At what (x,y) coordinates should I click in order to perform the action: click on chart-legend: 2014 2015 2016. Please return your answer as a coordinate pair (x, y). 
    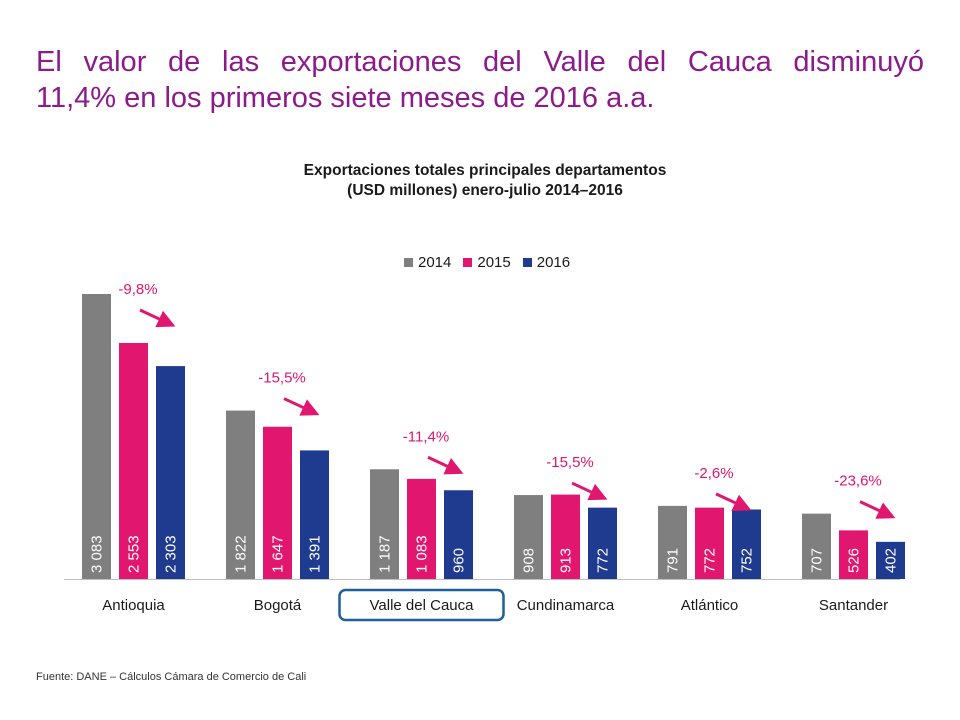
    Looking at the image, I should click on (487, 262).